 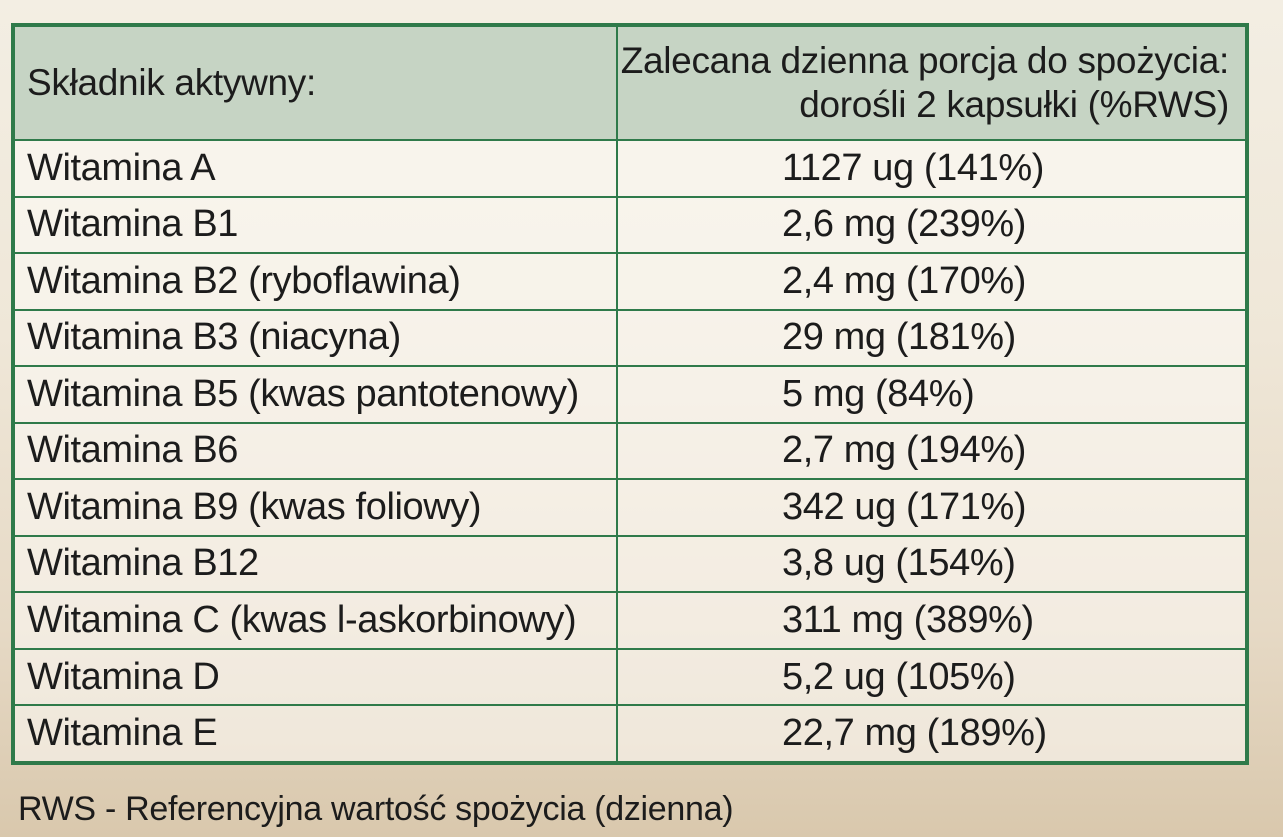 What do you see at coordinates (931, 451) in the screenshot?
I see `ingredient-value: 2,7 mg (194%)` at bounding box center [931, 451].